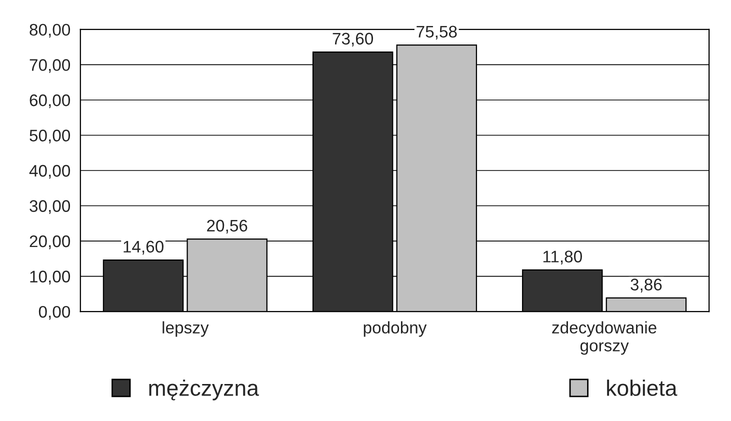 The image size is (731, 421). Describe the element at coordinates (204, 390) in the screenshot. I see `legend-label: mężczyzna` at that location.